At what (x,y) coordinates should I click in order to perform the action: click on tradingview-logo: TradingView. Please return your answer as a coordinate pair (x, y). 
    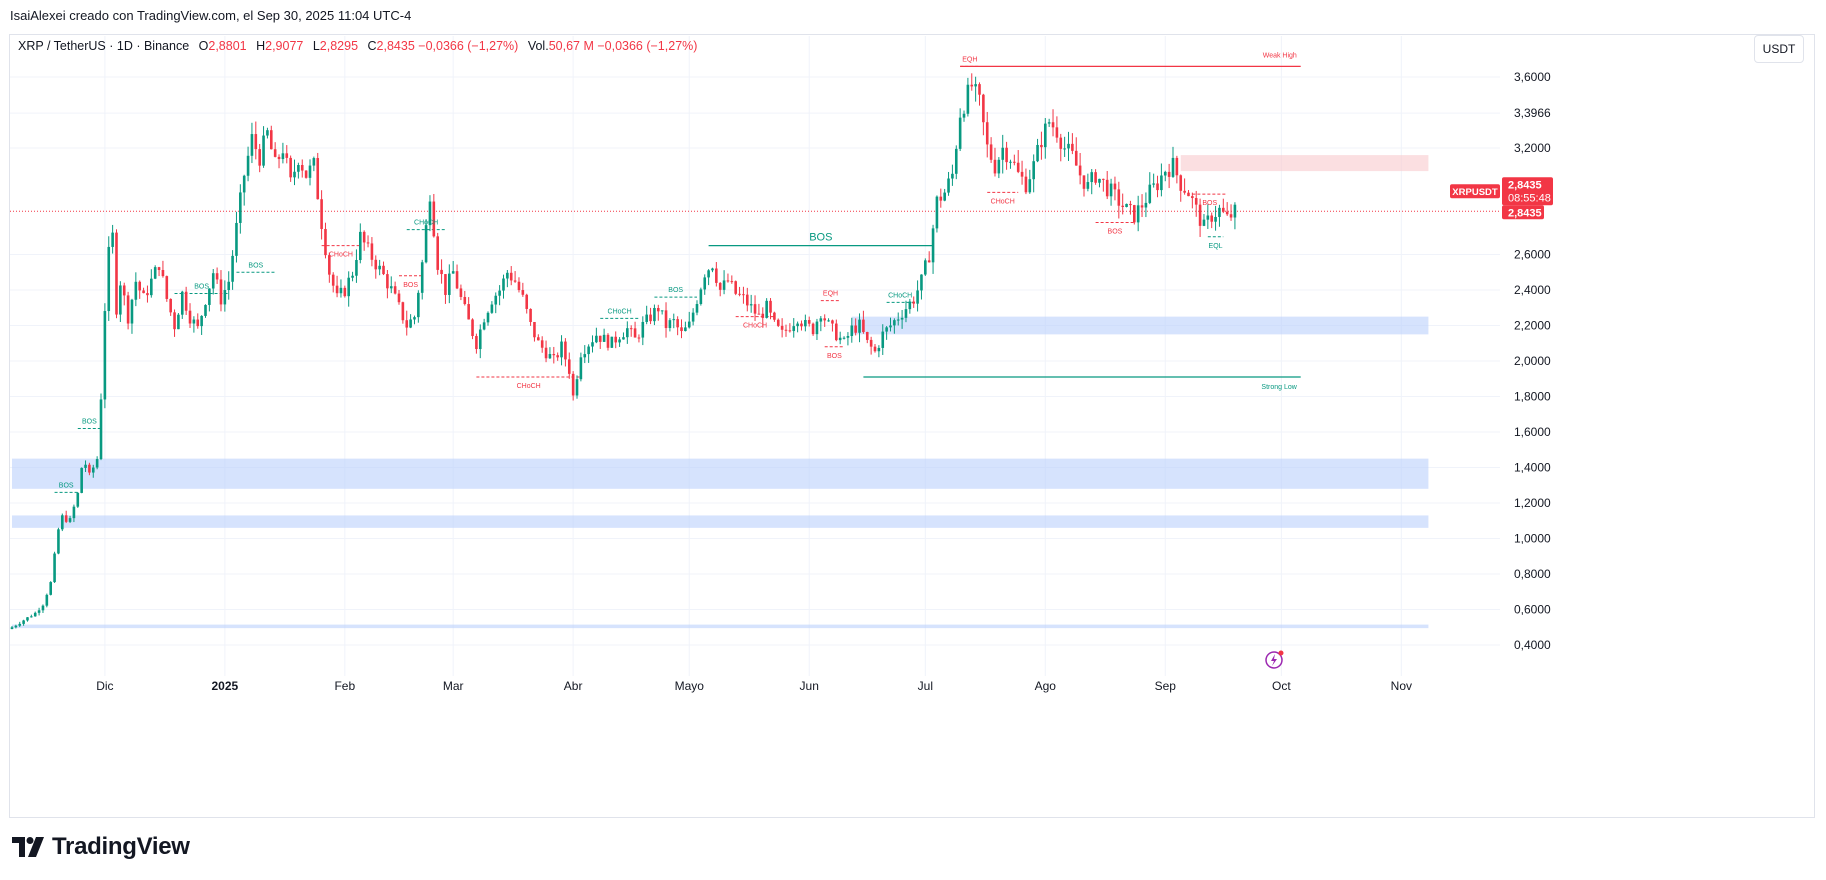
    Looking at the image, I should click on (101, 847).